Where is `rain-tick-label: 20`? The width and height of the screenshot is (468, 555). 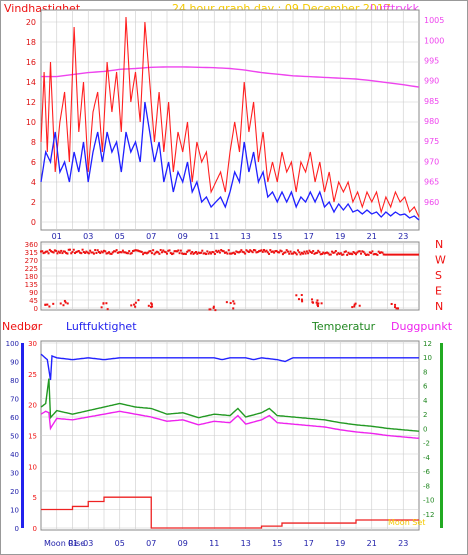 rain-tick-label: 20 is located at coordinates (32, 406).